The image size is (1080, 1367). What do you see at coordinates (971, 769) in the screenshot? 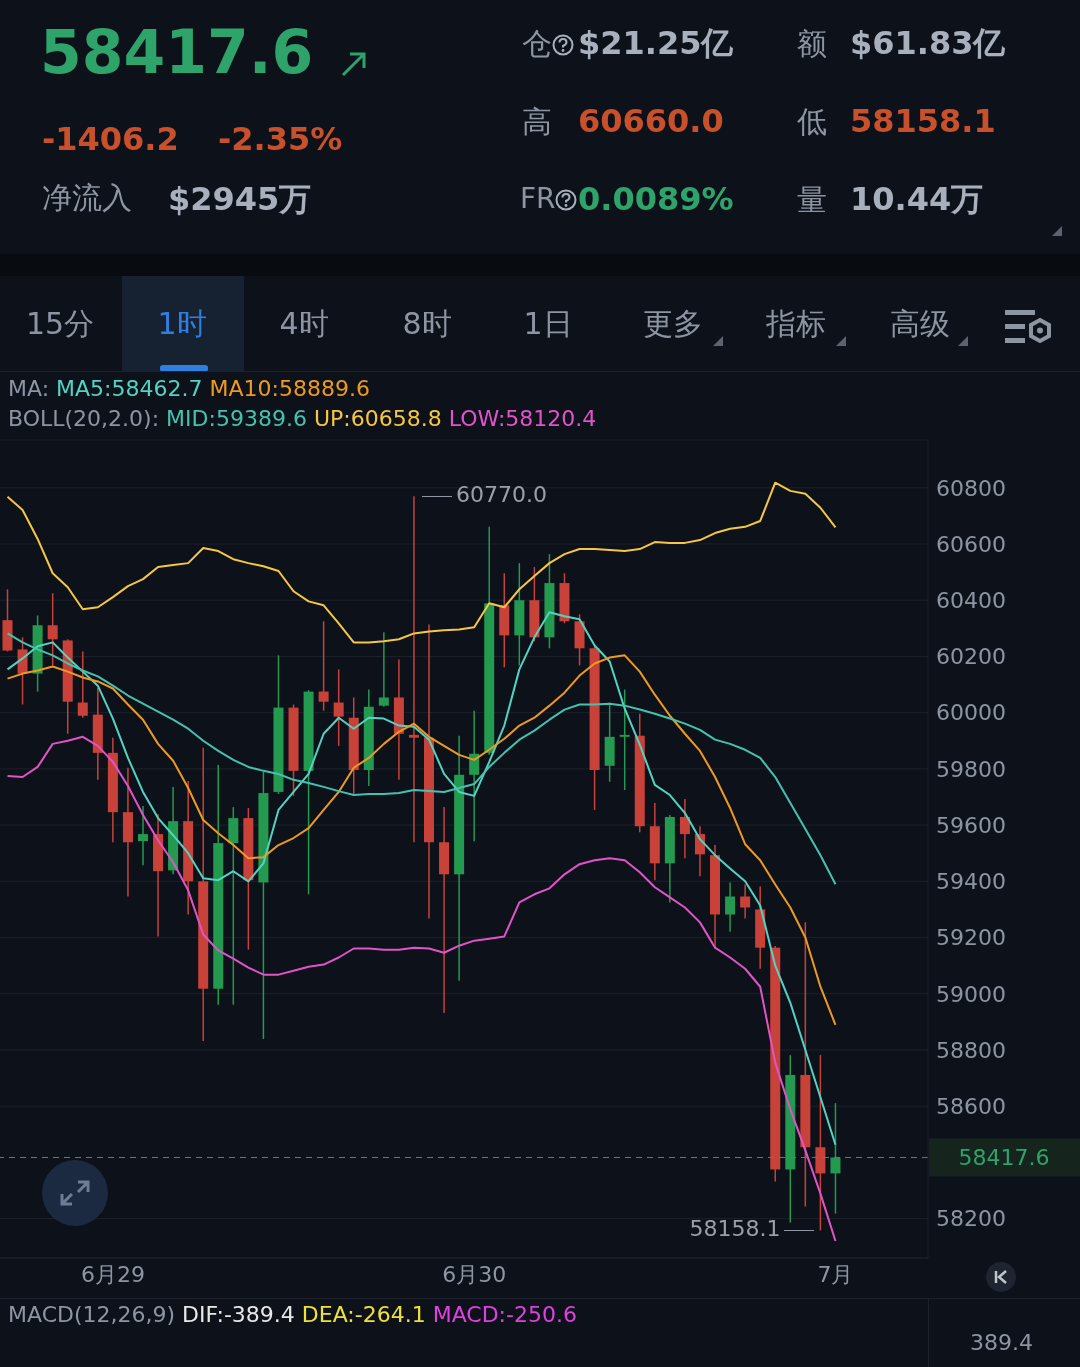
I see `y-tick-label: 59800` at bounding box center [971, 769].